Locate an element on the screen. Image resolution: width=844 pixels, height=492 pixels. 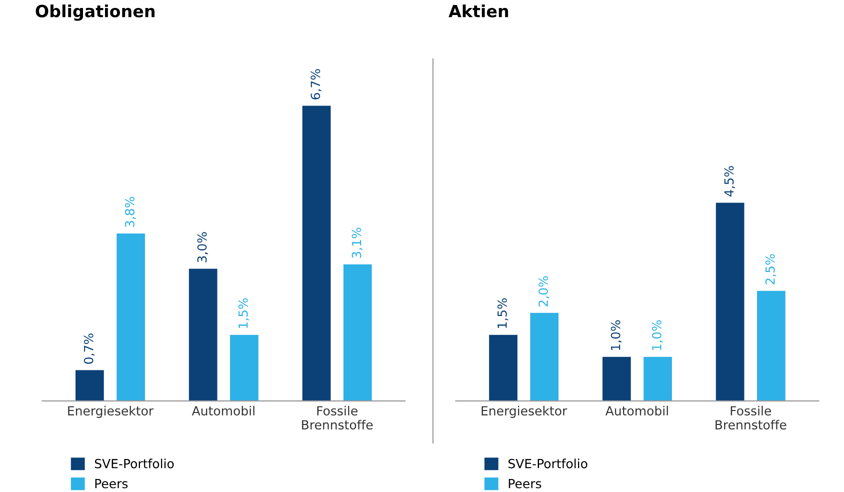
chart-title: Obligationen is located at coordinates (95, 12).